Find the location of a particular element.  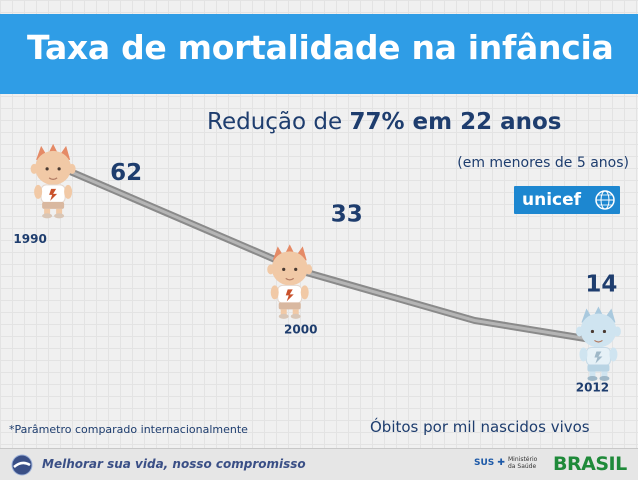

brasil-logo: BRASIL is located at coordinates (590, 464).